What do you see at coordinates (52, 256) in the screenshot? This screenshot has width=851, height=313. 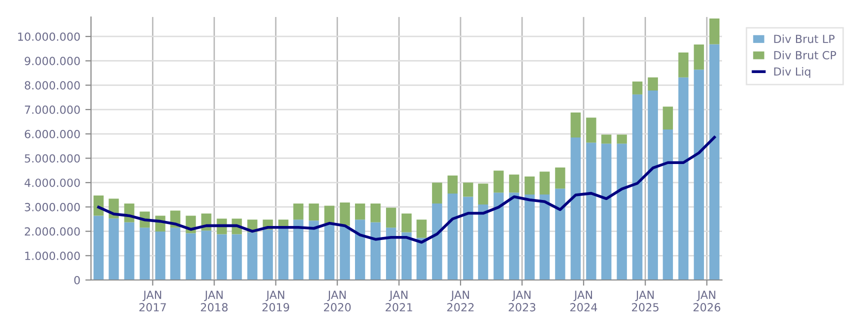 I see `y-tick-label: 1.000.000` at bounding box center [52, 256].